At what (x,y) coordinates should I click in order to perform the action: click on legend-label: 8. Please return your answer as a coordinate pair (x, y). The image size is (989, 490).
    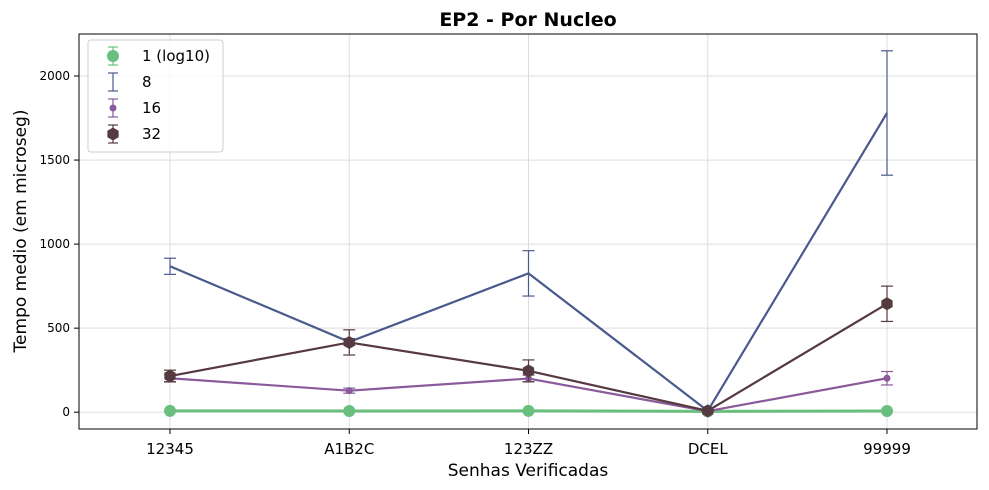
    Looking at the image, I should click on (147, 82).